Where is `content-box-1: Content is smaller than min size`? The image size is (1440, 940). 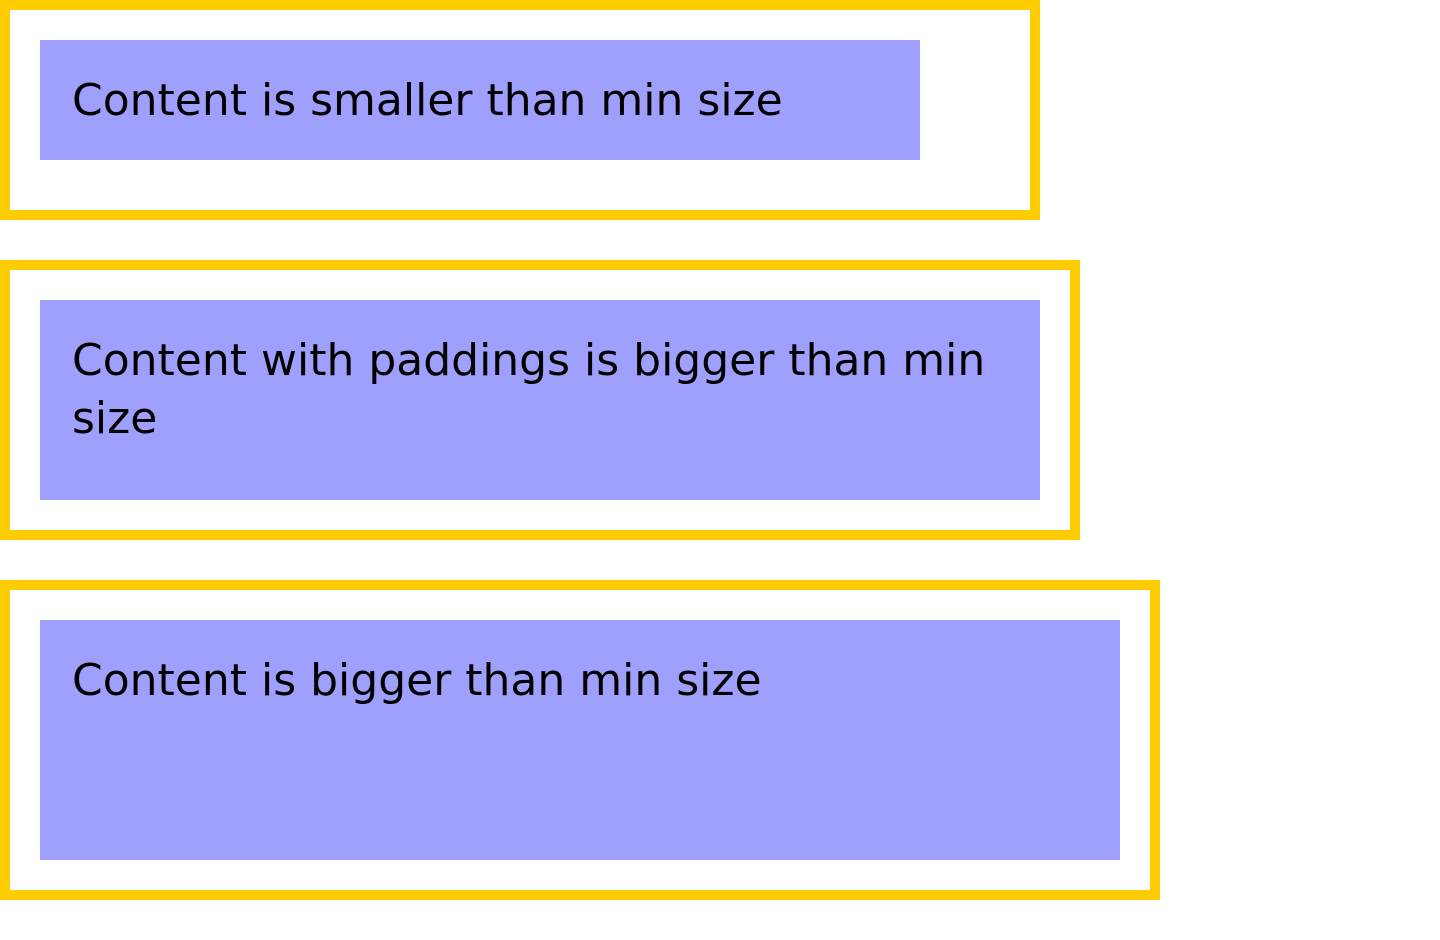 content-box-1: Content is smaller than min size is located at coordinates (480, 100).